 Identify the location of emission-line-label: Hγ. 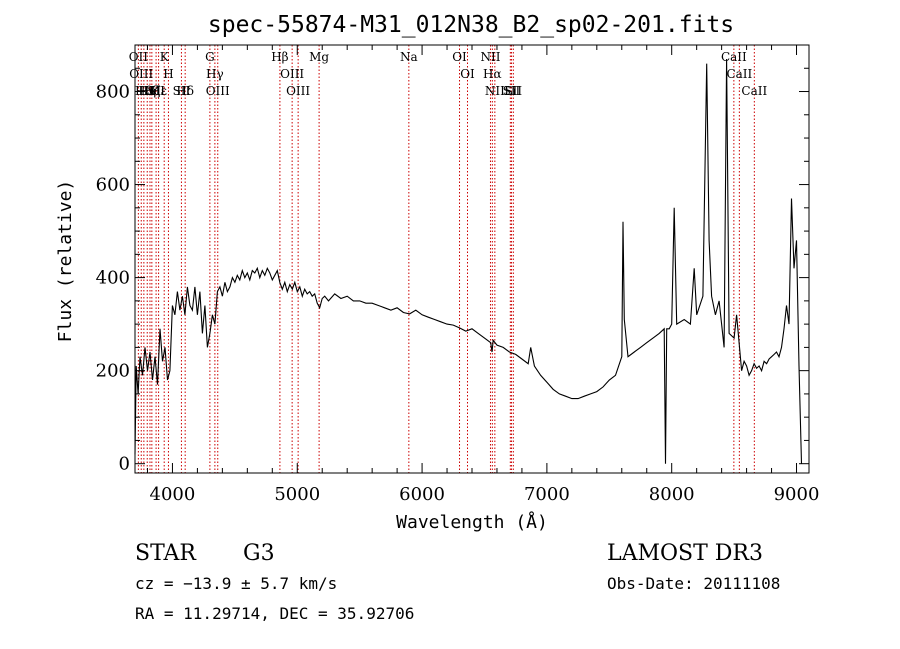
(215, 74).